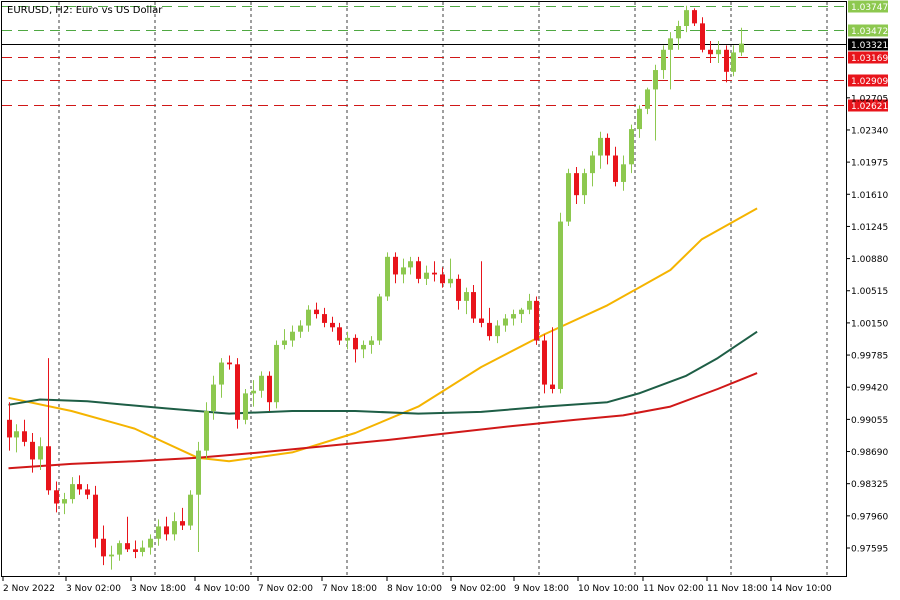 The image size is (900, 600). What do you see at coordinates (869, 292) in the screenshot?
I see `price-label: 1.00515` at bounding box center [869, 292].